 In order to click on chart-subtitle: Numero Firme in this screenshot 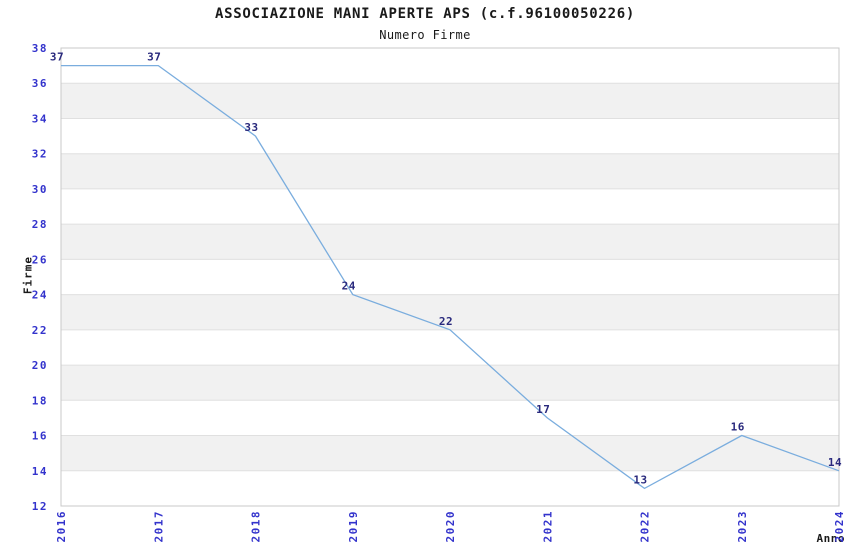, I will do `click(425, 35)`.